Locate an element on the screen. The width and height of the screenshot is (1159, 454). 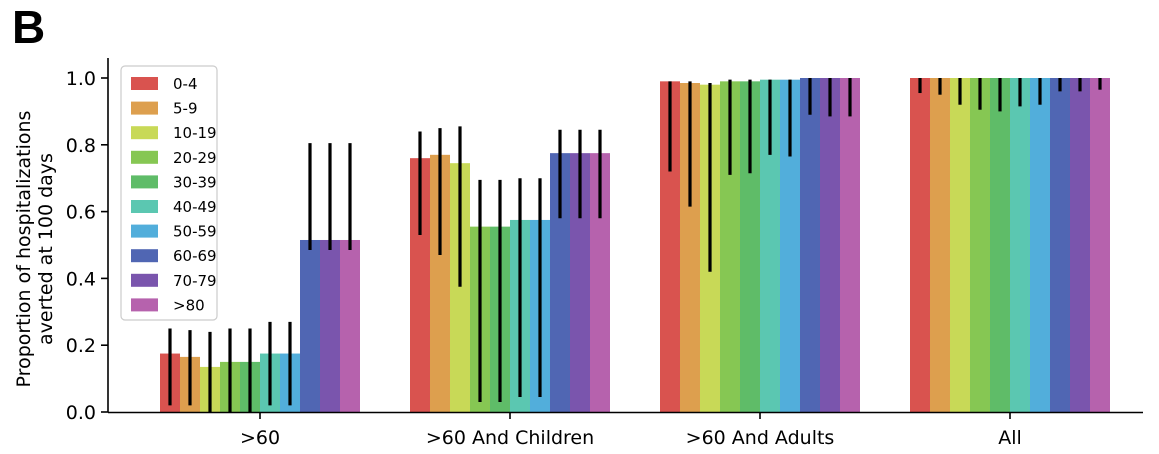
legend-label-0-4: 0-4 is located at coordinates (185, 84).